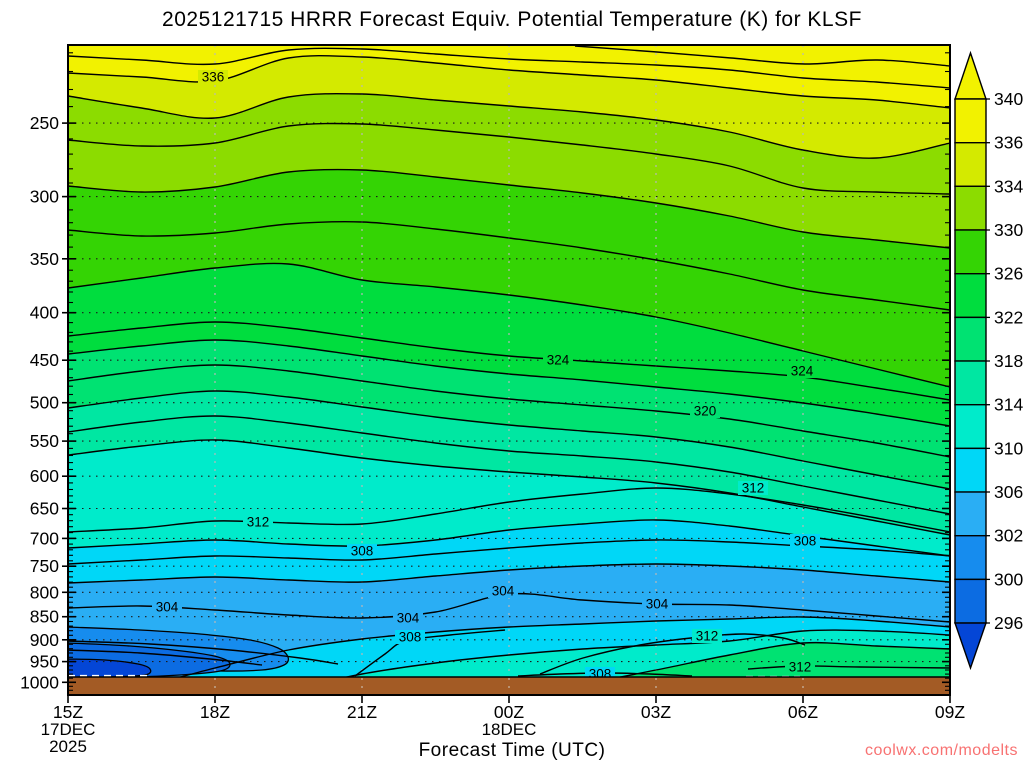 The height and width of the screenshot is (768, 1024). I want to click on x-tick-15Z: 15Z, so click(68, 712).